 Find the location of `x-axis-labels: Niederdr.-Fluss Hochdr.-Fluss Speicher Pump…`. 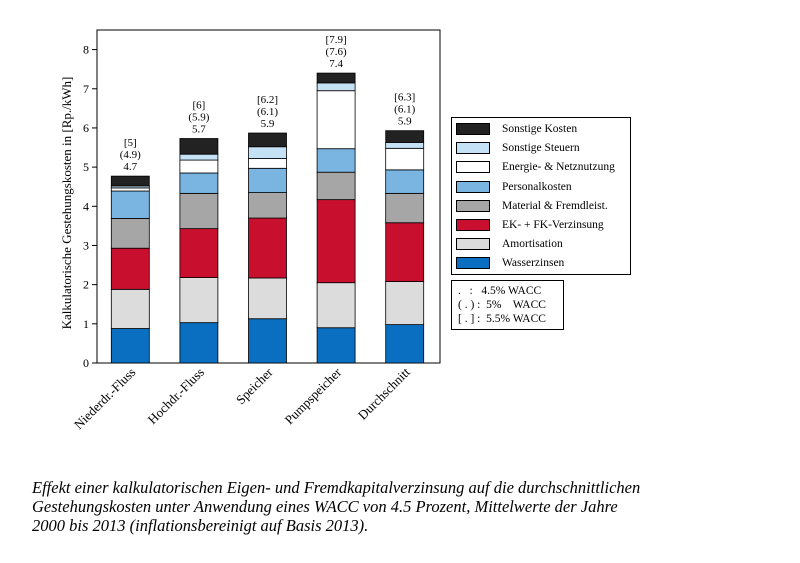

x-axis-labels: Niederdr.-Fluss Hochdr.-Fluss Speicher Pump… is located at coordinates (242, 398).